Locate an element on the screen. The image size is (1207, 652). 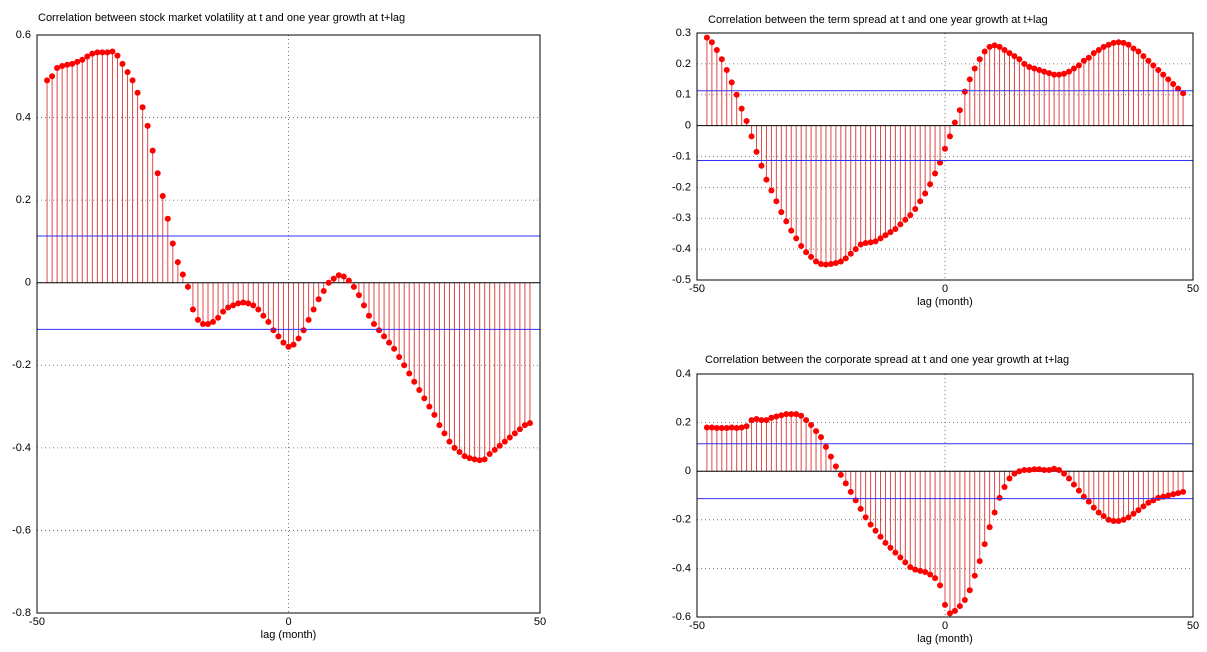
y-tick-label: 0.2 is located at coordinates (23, 200).